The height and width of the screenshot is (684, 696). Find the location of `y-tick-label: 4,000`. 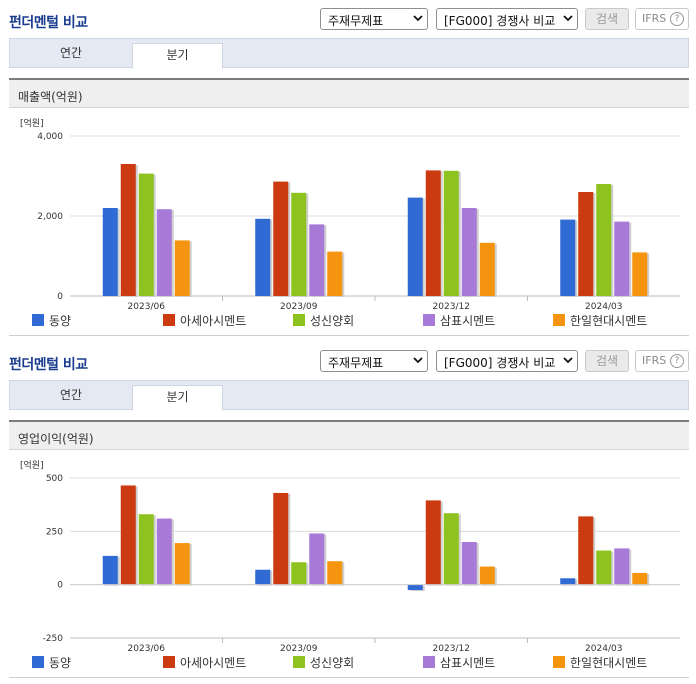

y-tick-label: 4,000 is located at coordinates (50, 137).